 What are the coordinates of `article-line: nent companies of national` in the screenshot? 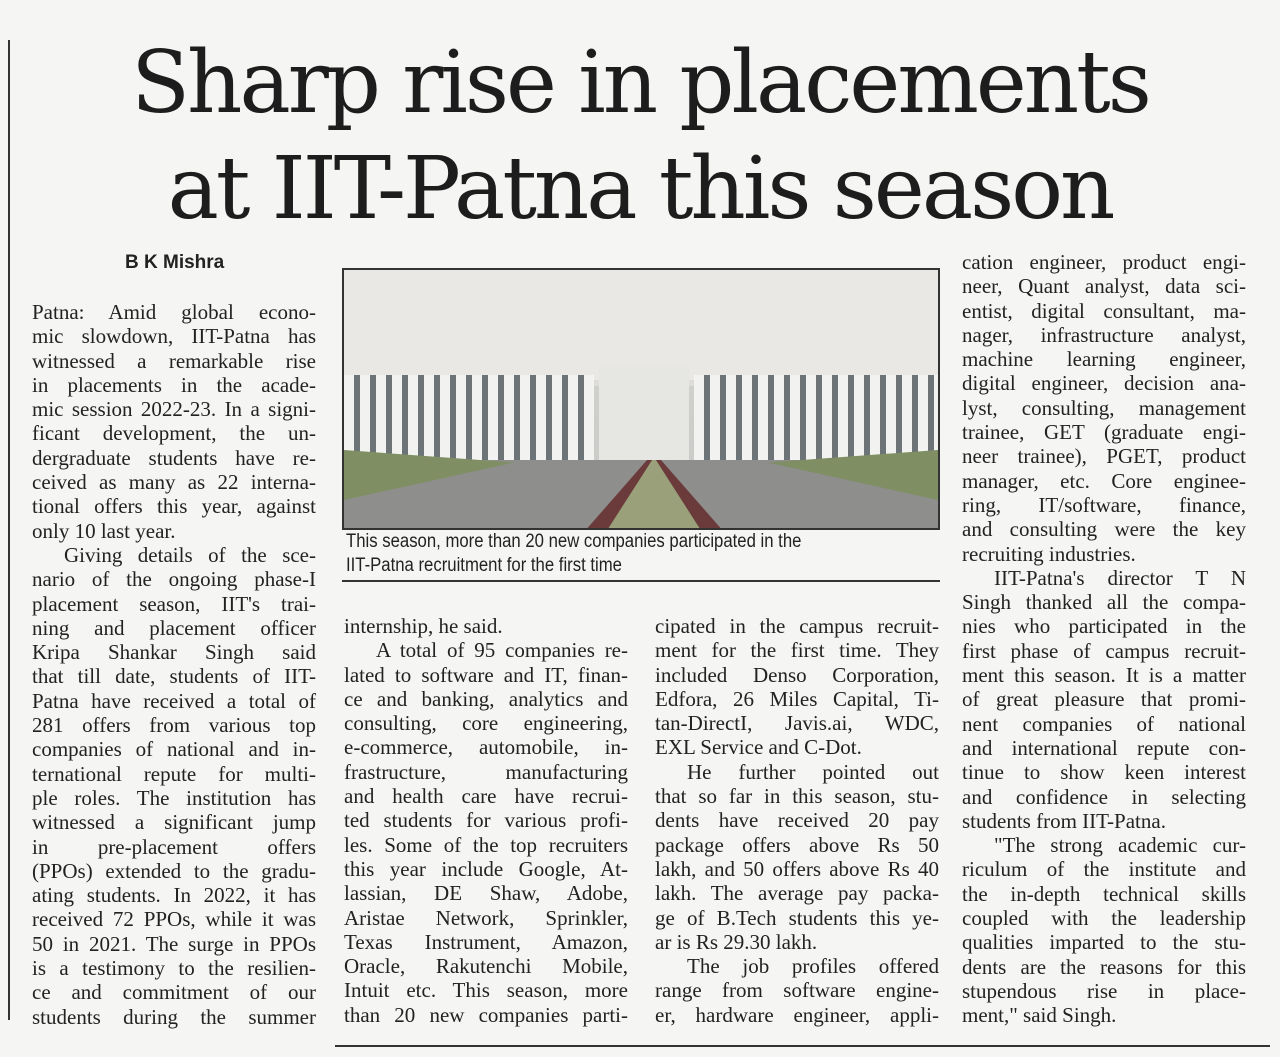 It's located at (1104, 723).